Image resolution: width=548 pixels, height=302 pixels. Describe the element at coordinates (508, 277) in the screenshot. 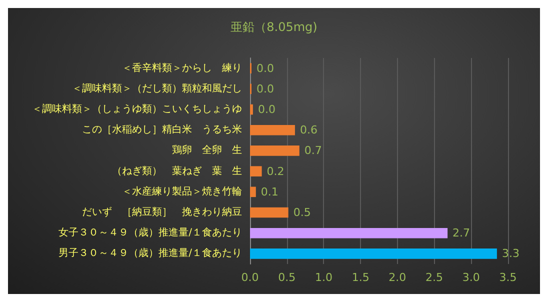

I see `x-tick-label: 3.5` at that location.